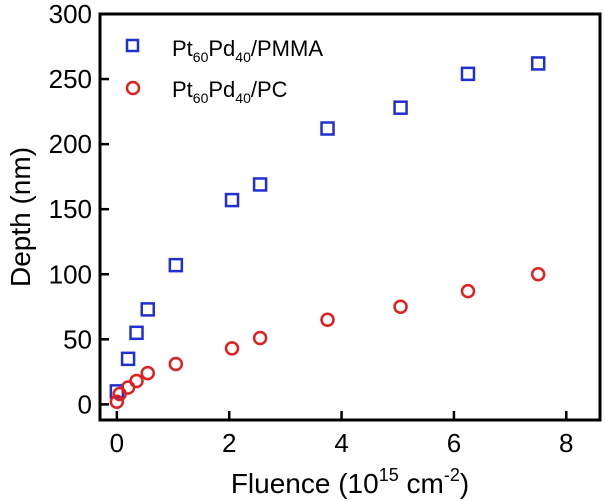 This screenshot has width=605, height=501. I want to click on legend-label-pc: Pt60Pd40/PC, so click(230, 91).